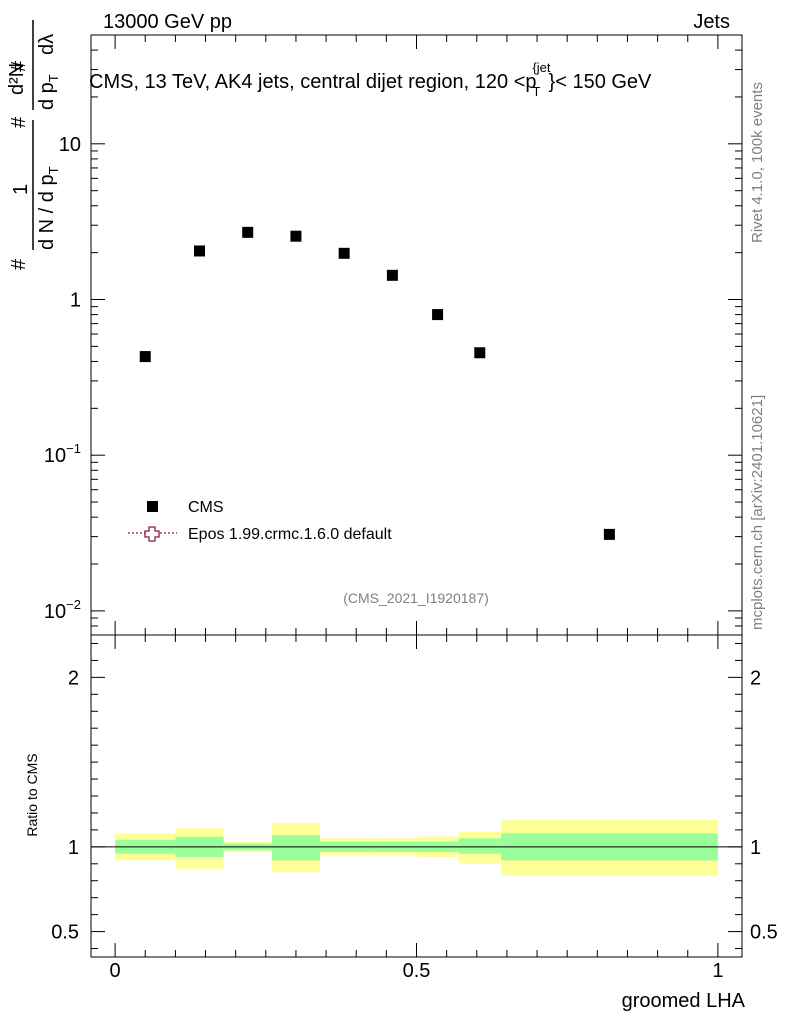 Image resolution: width=786 pixels, height=1024 pixels. Describe the element at coordinates (21, 189) in the screenshot. I see `ylabel-frac-num: 1` at that location.